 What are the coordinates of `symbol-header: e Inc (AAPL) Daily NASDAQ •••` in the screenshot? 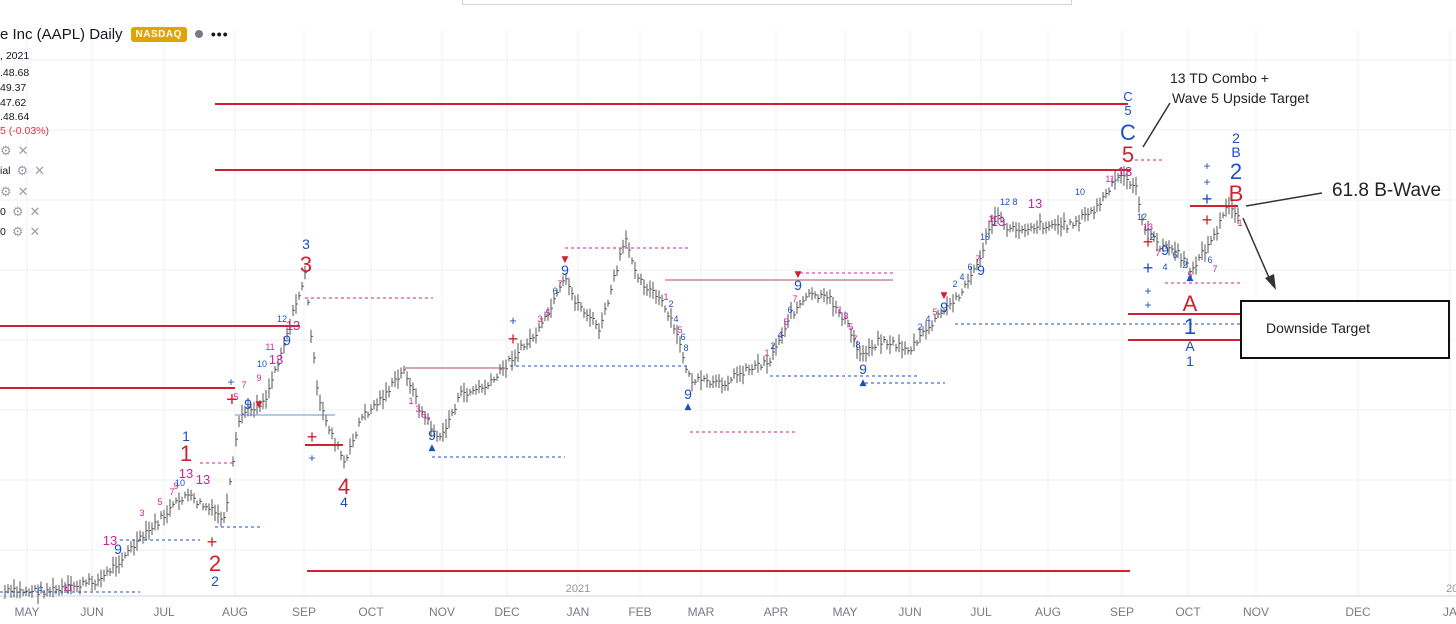 It's located at (114, 34).